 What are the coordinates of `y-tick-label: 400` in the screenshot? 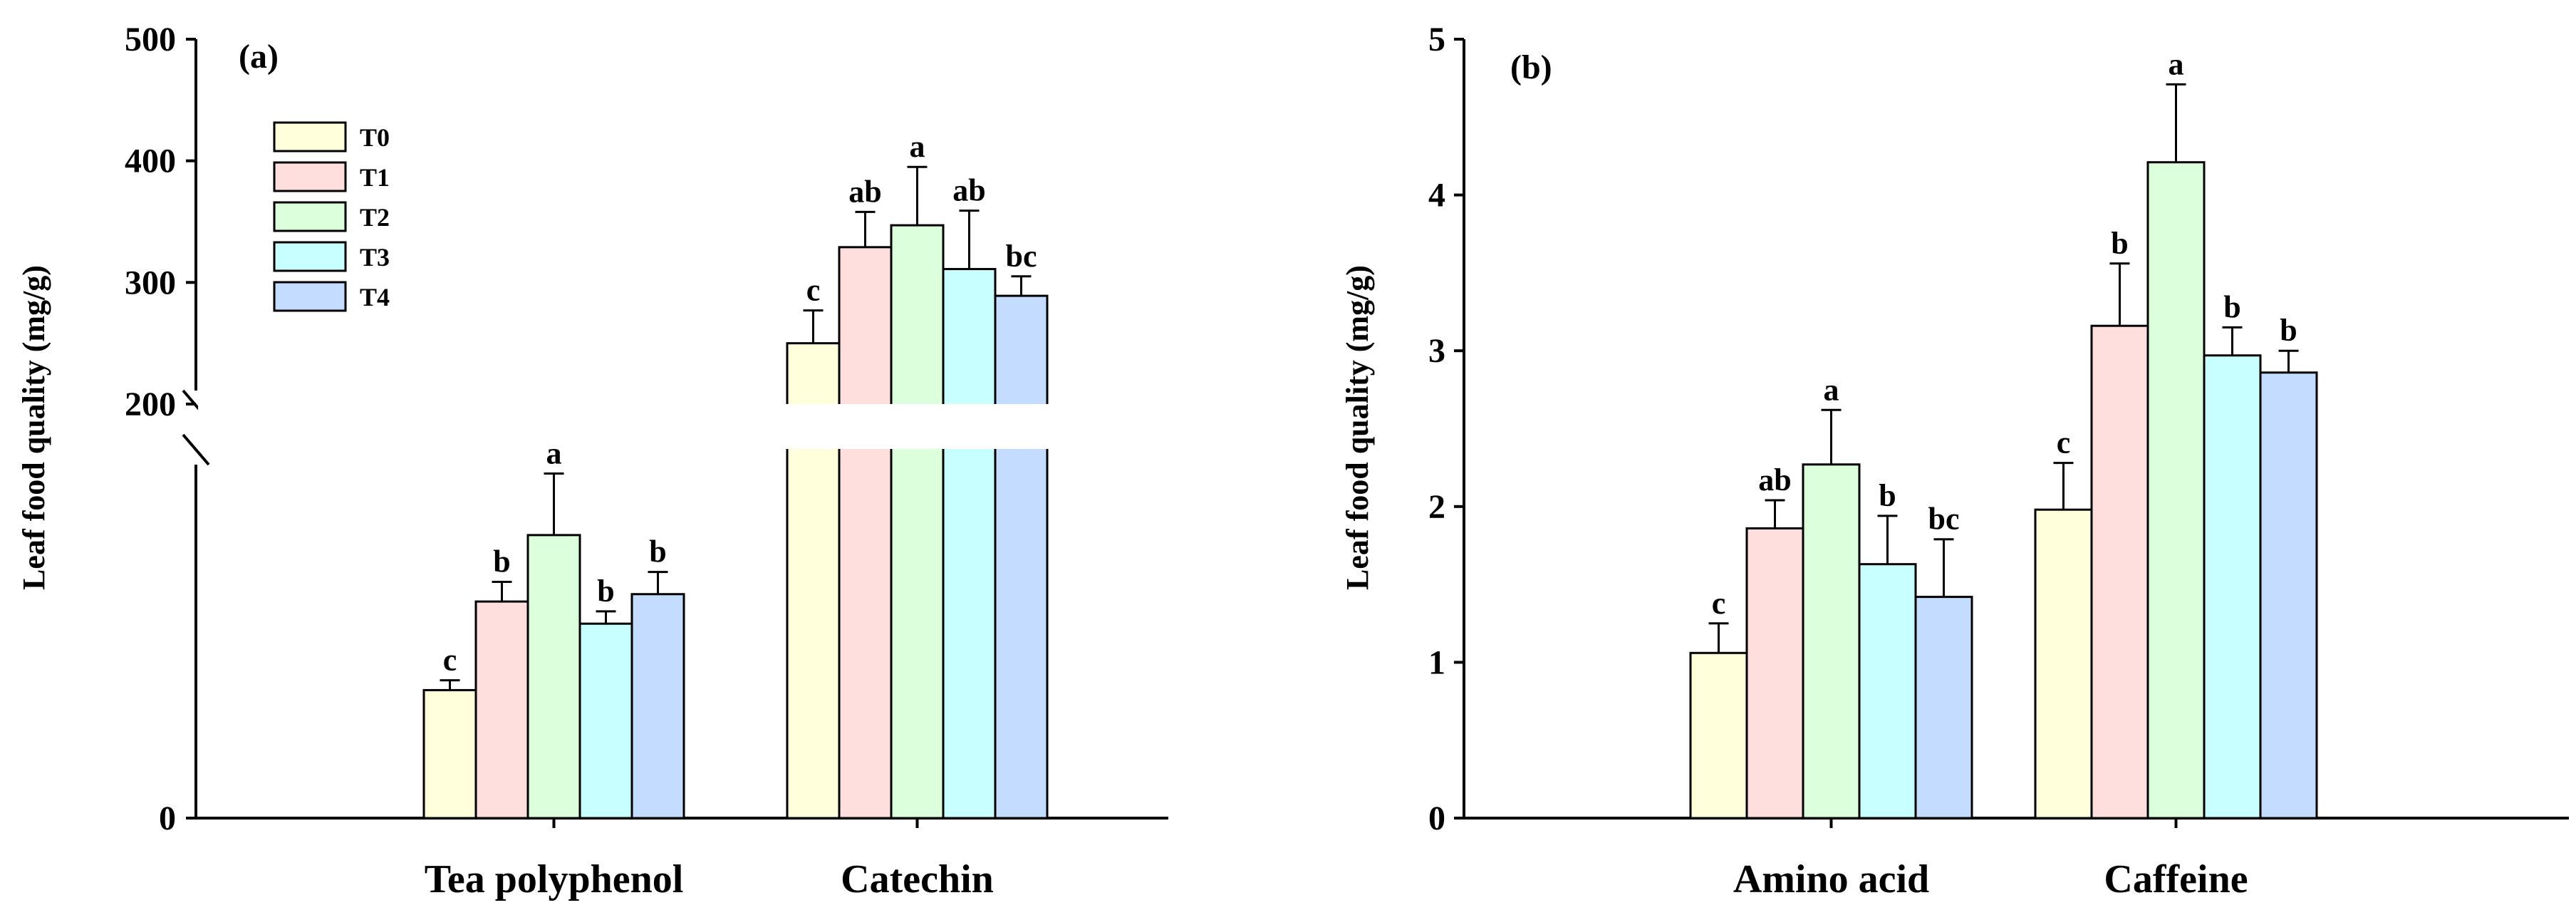 It's located at (150, 161).